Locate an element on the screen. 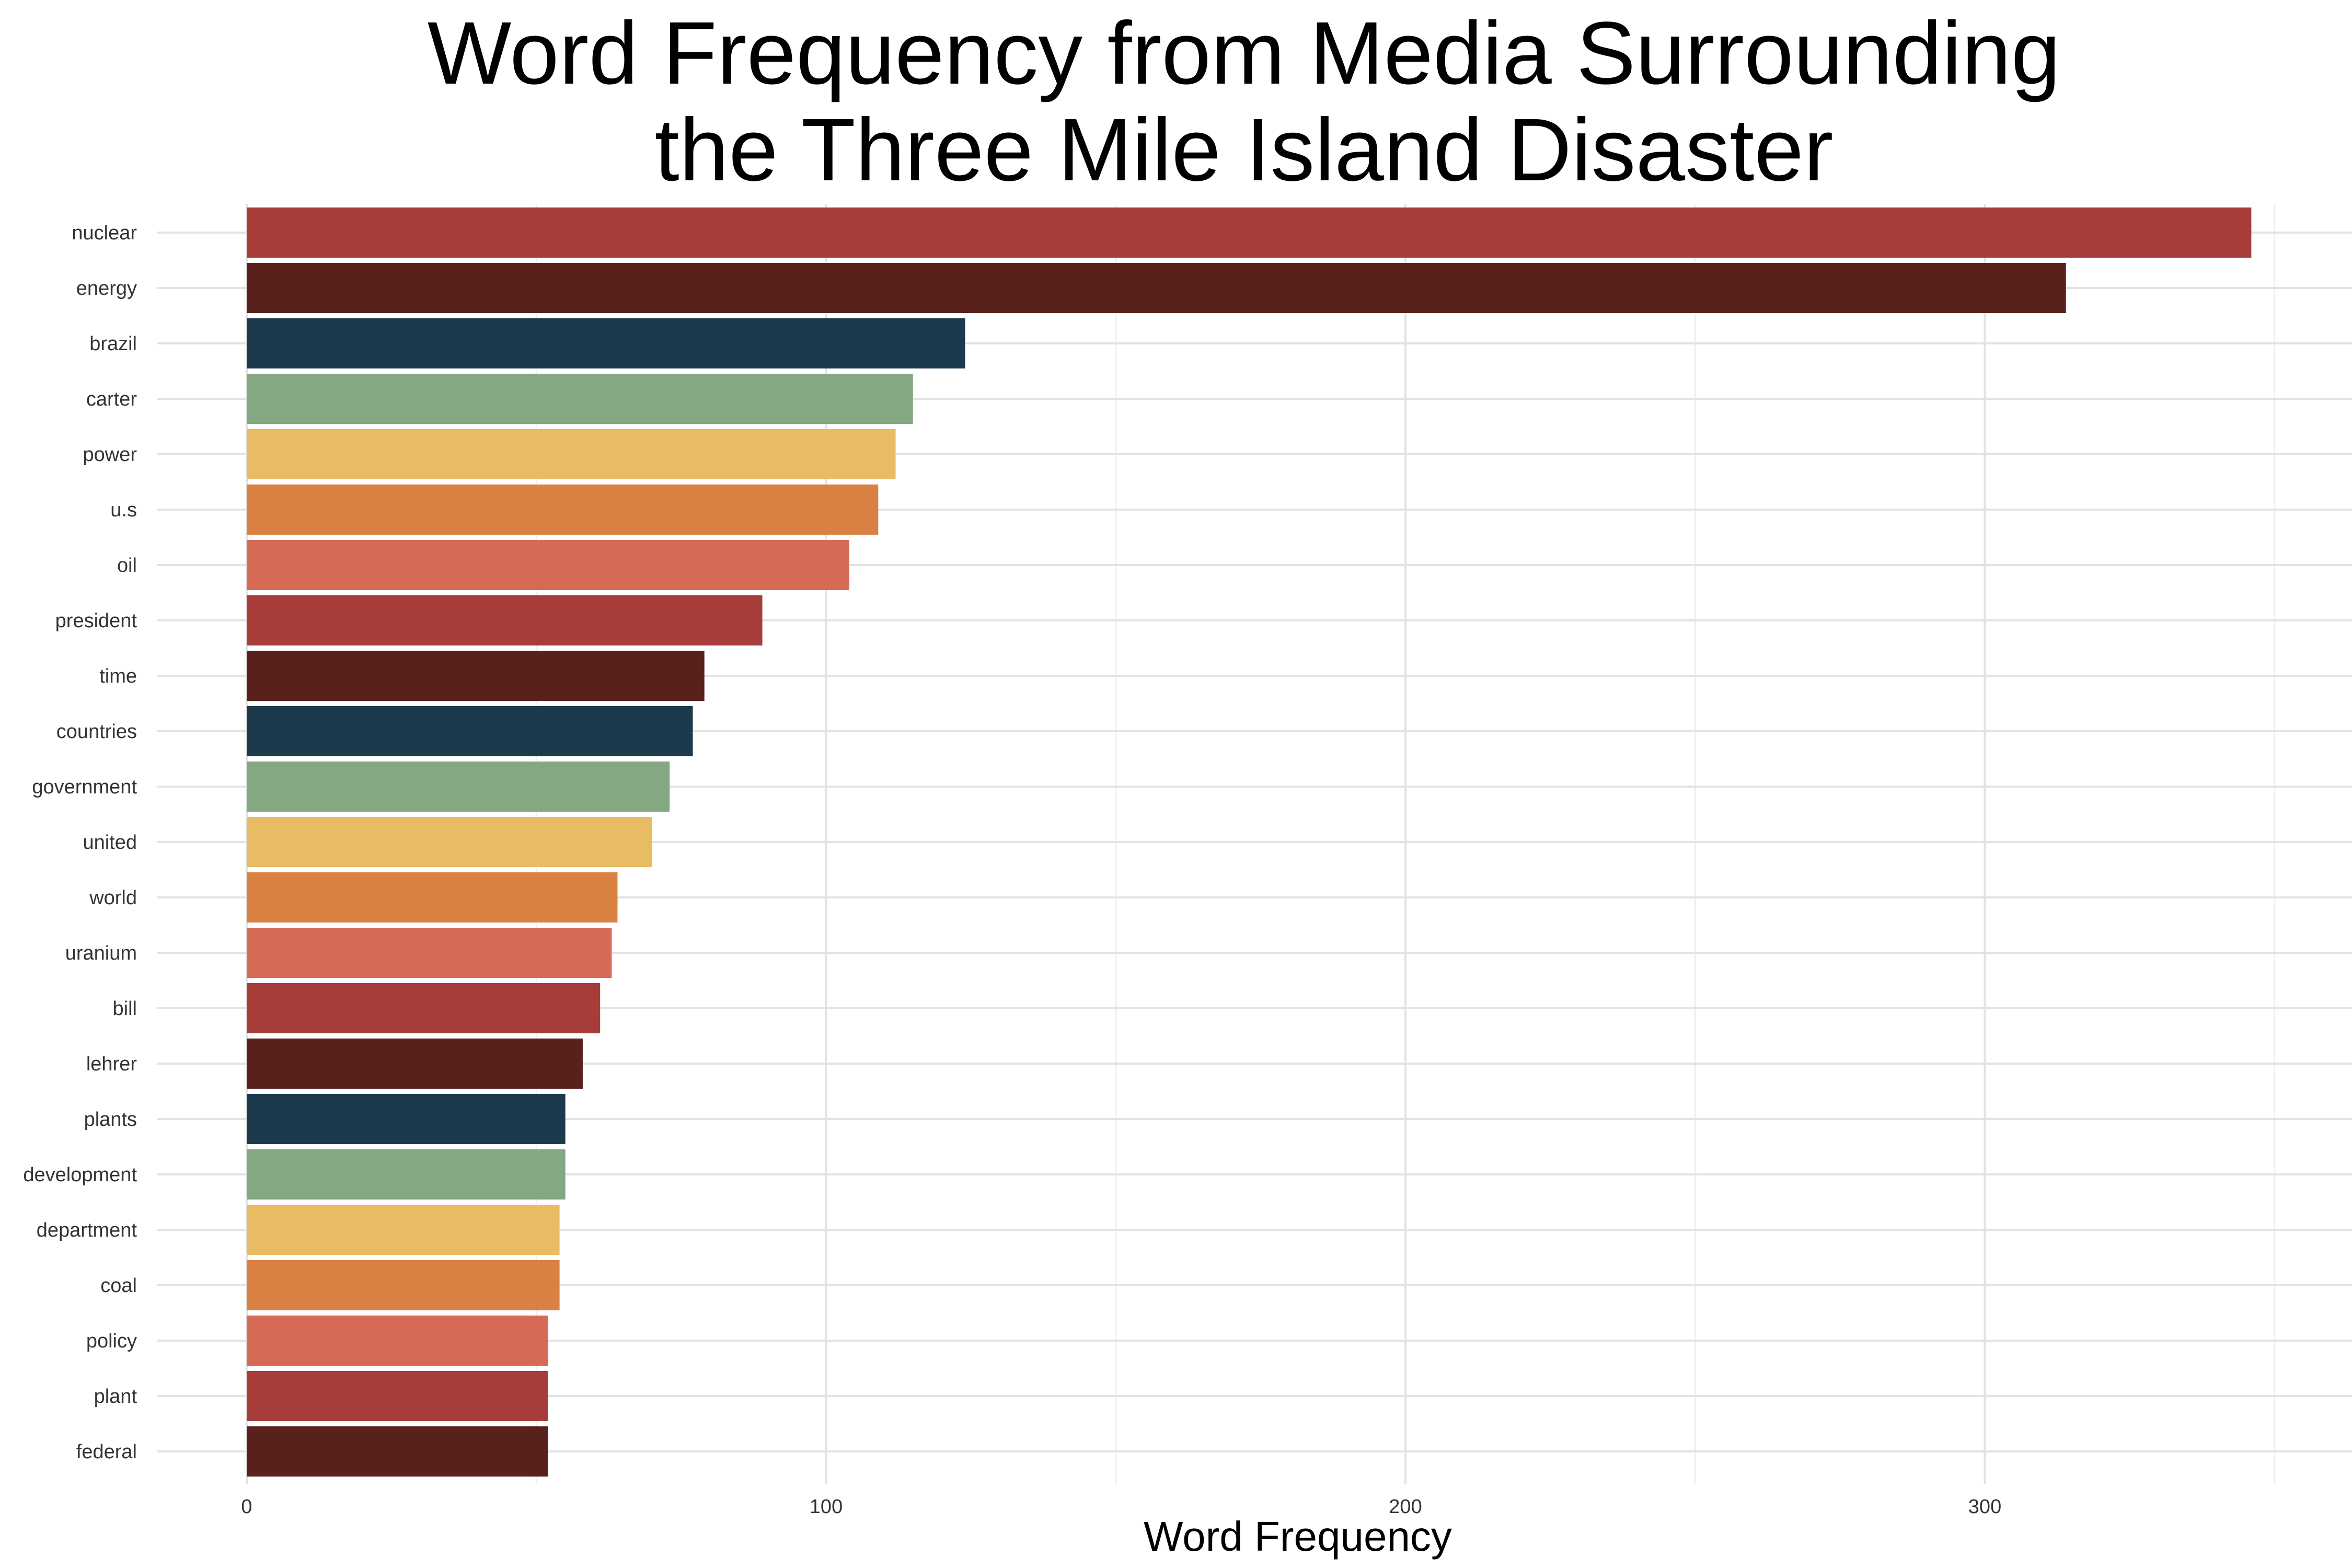 The image size is (2352, 1568). y-tick-label: united is located at coordinates (110, 843).